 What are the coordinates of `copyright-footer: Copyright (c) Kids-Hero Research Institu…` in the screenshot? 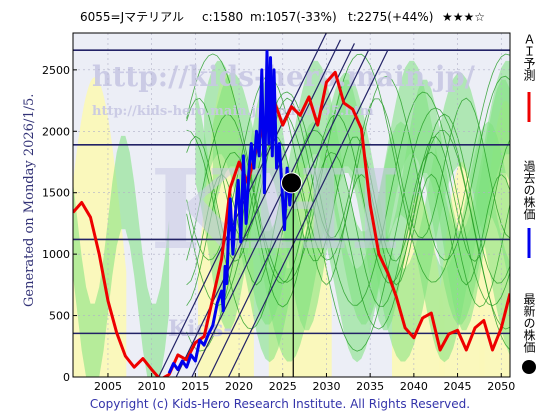 It's located at (280, 404).